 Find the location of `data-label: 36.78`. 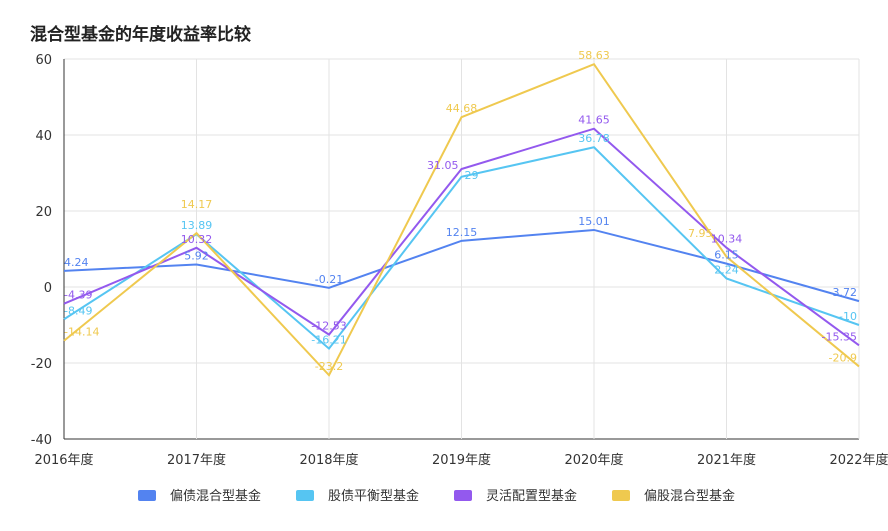

data-label: 36.78 is located at coordinates (594, 138).